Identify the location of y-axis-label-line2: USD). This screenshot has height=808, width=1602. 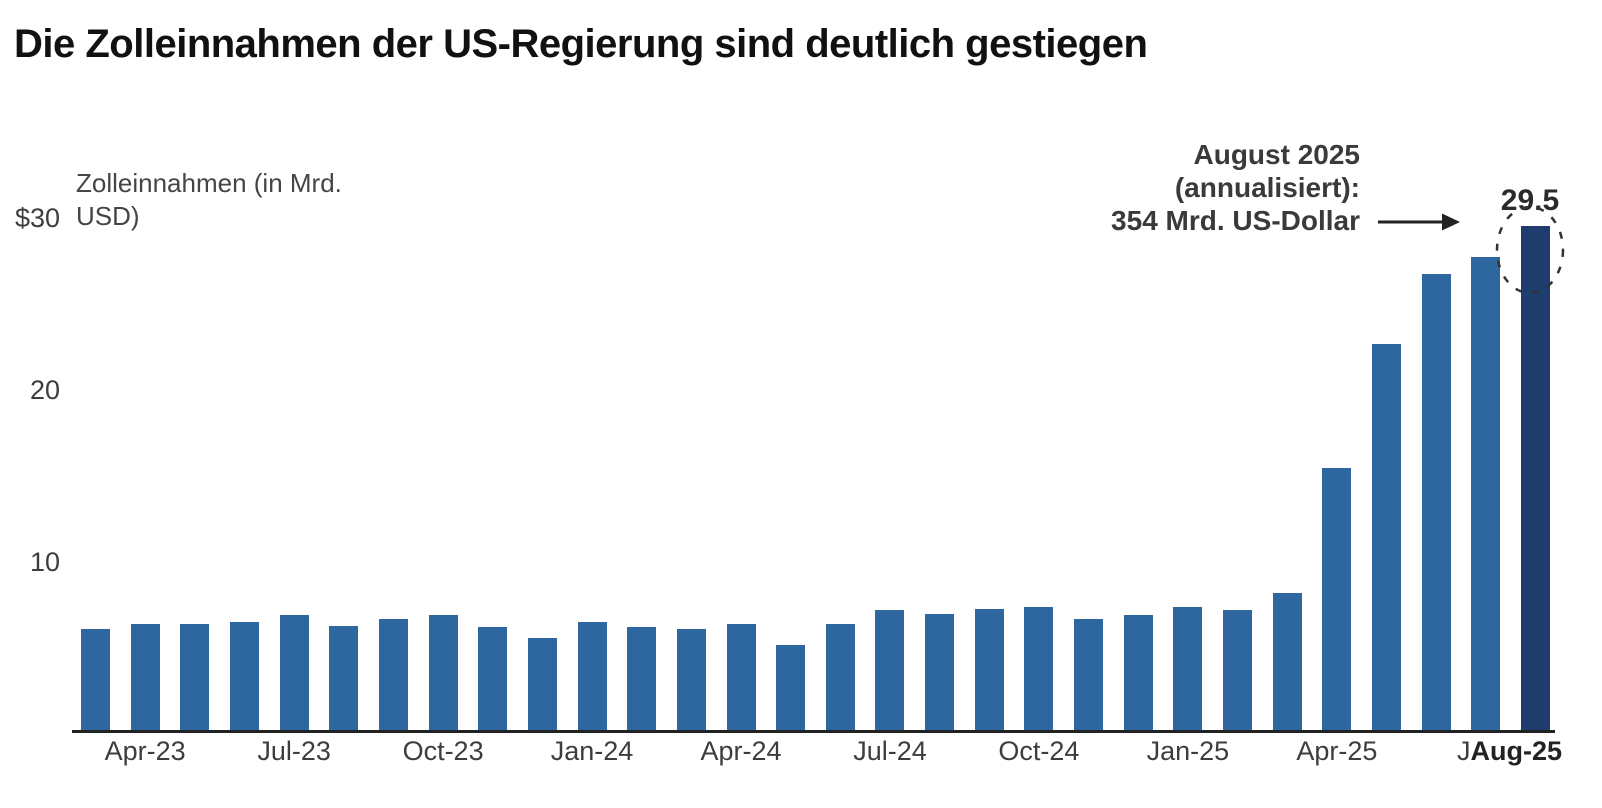
(108, 216).